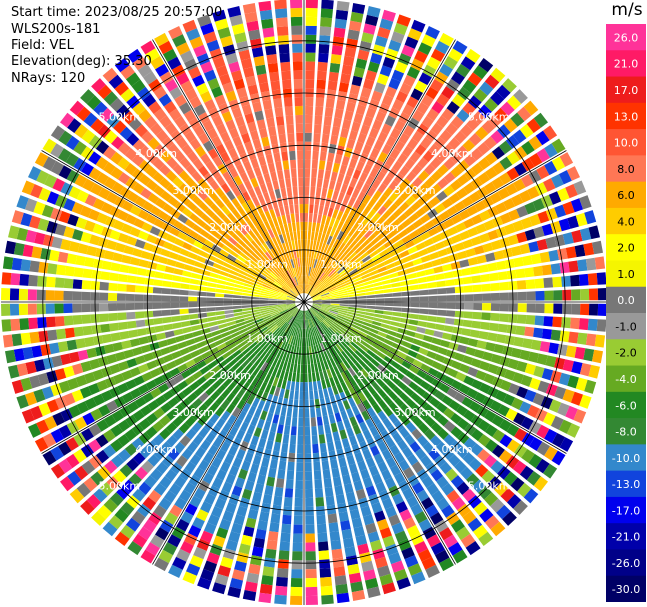  What do you see at coordinates (626, 37) in the screenshot?
I see `colorbar-swatch` at bounding box center [626, 37].